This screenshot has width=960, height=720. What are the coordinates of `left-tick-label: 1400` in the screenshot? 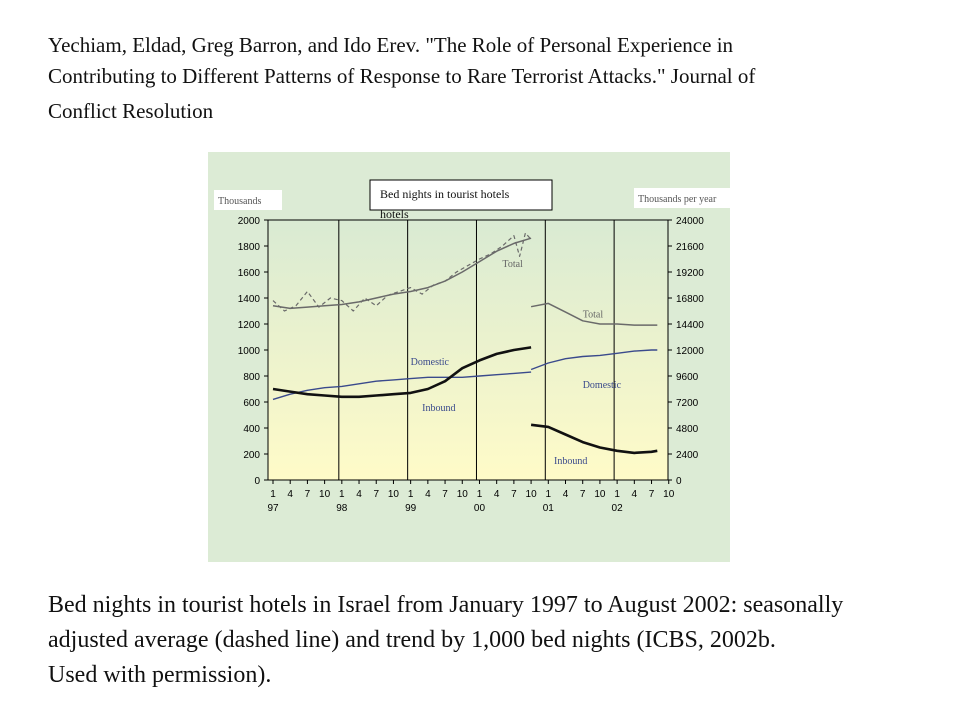 It's located at (249, 299).